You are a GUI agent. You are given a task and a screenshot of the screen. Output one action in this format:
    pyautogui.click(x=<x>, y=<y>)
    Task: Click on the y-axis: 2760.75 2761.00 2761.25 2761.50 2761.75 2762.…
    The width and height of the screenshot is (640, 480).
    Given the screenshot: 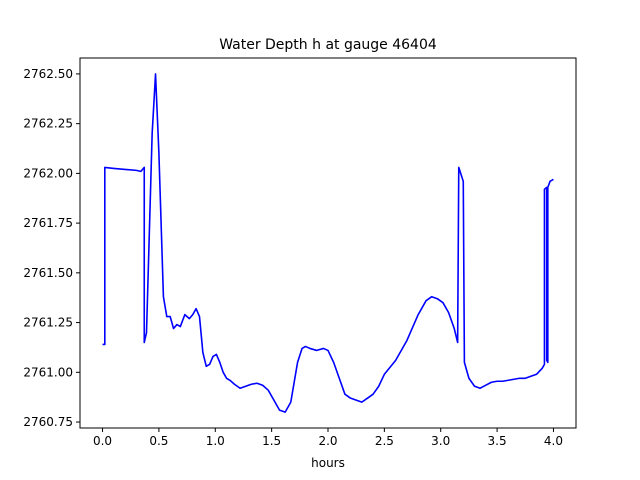 What is the action you would take?
    pyautogui.click(x=51, y=248)
    